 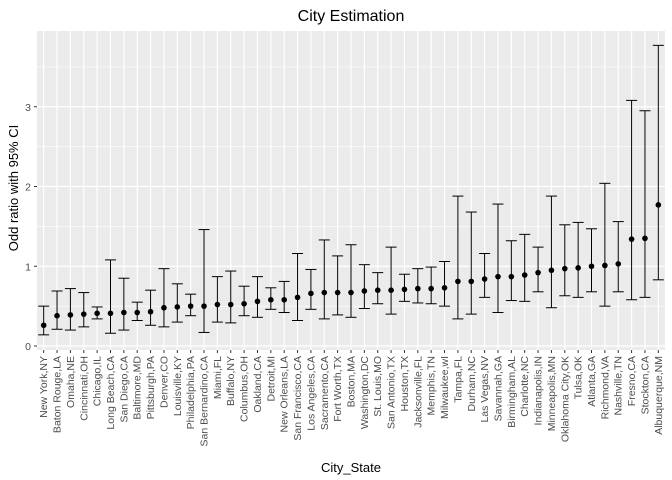 What do you see at coordinates (539, 390) in the screenshot?
I see `x-tick-label: Indianapolis,IN` at bounding box center [539, 390].